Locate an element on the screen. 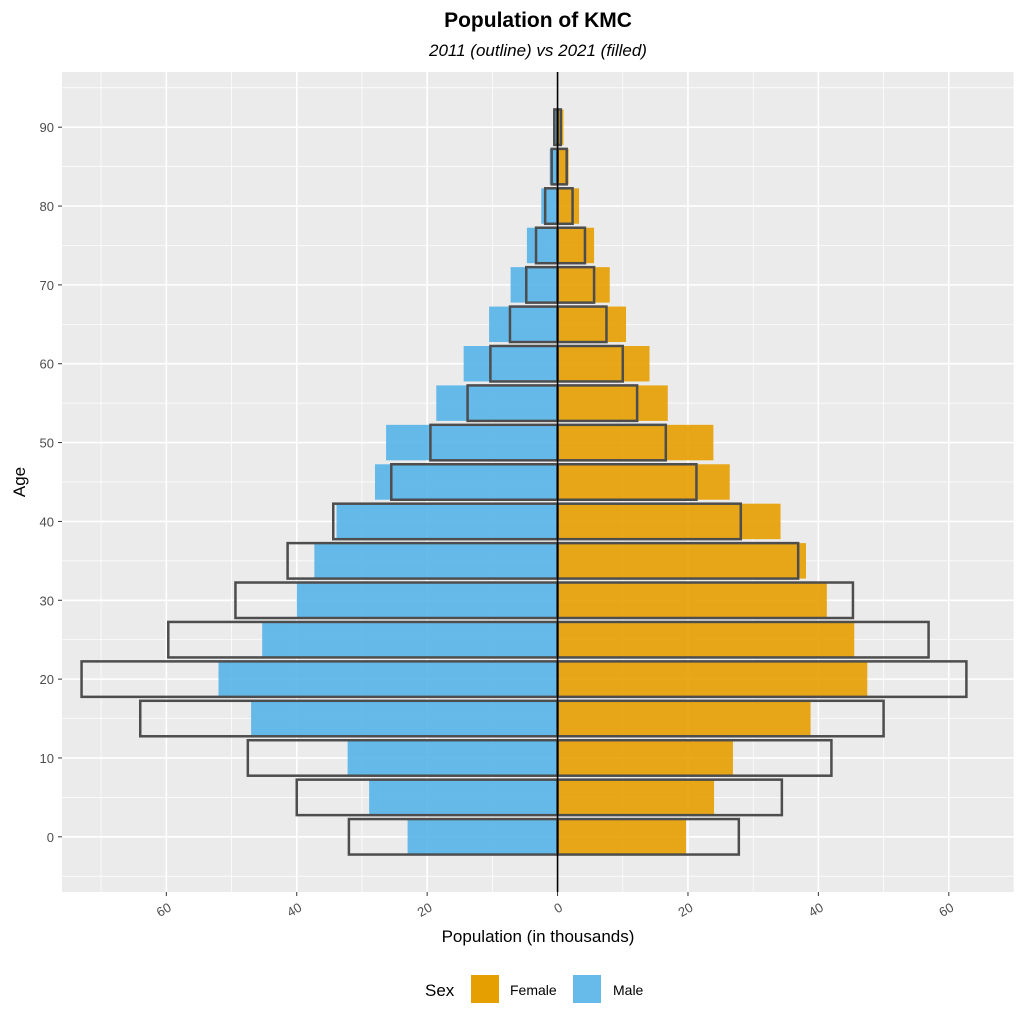 This screenshot has height=1029, width=1024. y-tick-label: 50 is located at coordinates (47, 443).